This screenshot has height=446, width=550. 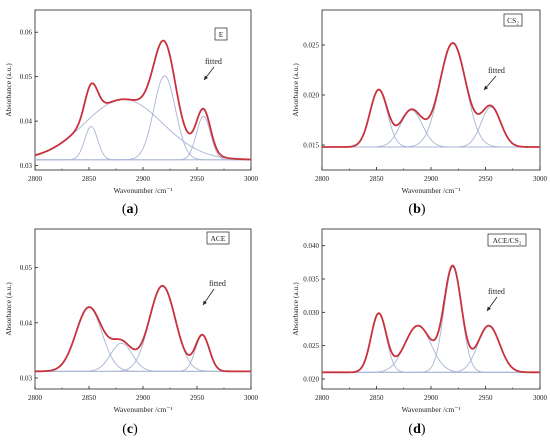 I want to click on y-tick-label-d-3: 0.035, so click(x=311, y=280).